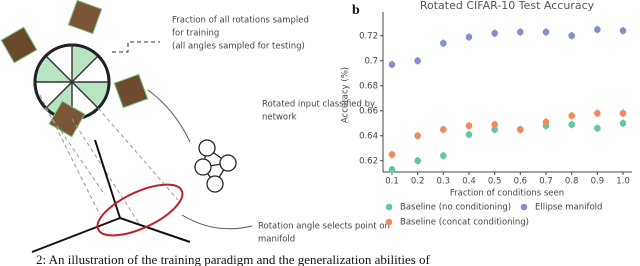  Describe the element at coordinates (356, 10) in the screenshot. I see `panel-label: b` at that location.